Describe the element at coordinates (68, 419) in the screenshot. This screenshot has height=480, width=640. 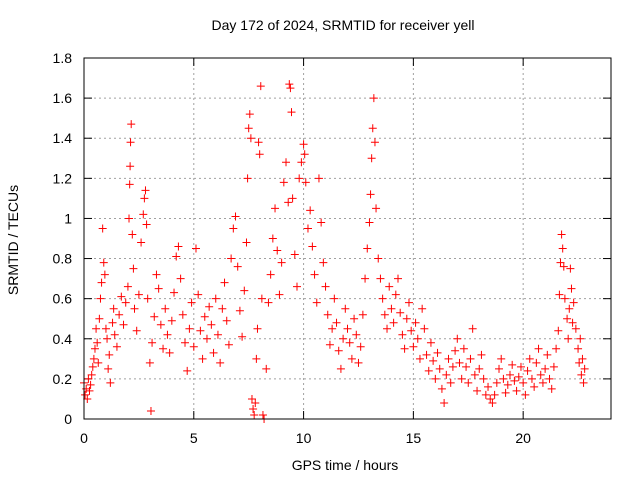
I see `y-tick-label: 0` at that location.